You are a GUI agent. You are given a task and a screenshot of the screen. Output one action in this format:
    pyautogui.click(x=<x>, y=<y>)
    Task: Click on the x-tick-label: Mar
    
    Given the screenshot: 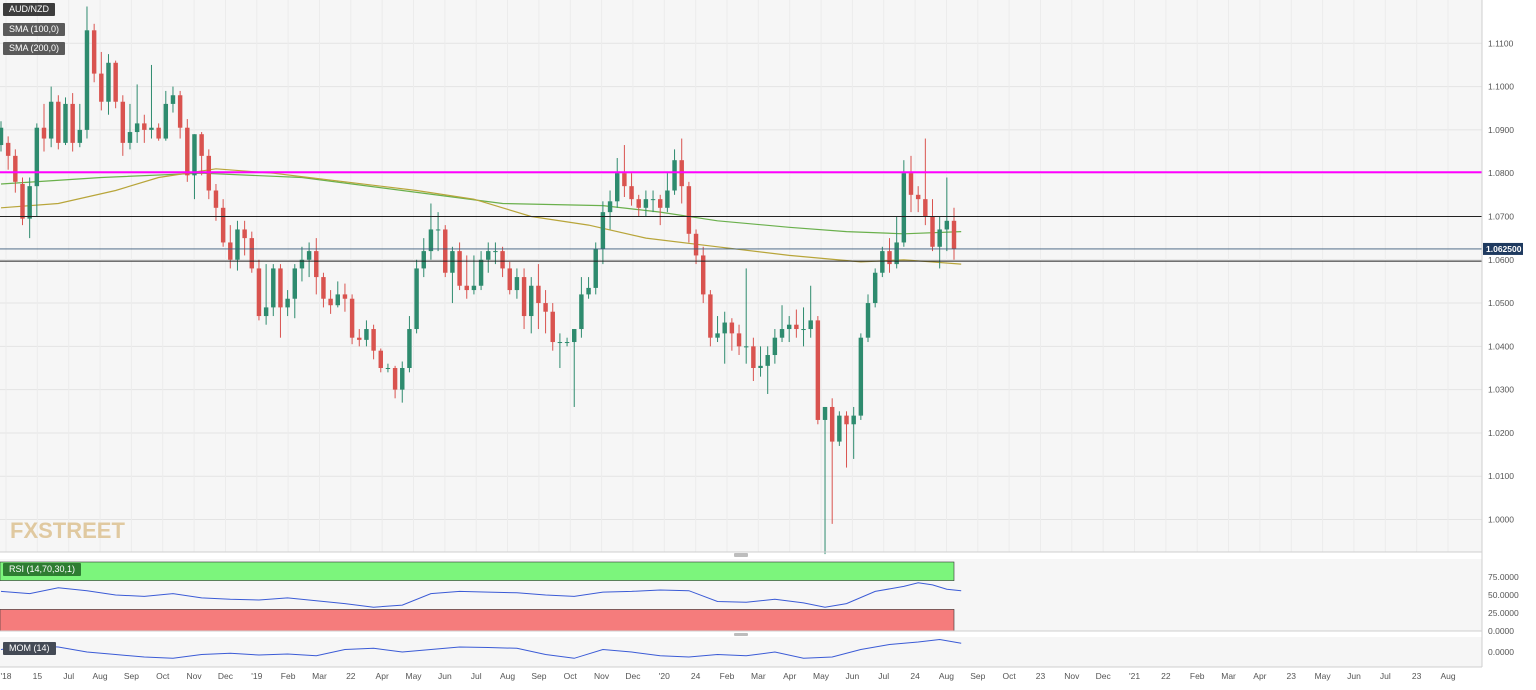 What is the action you would take?
    pyautogui.click(x=319, y=676)
    